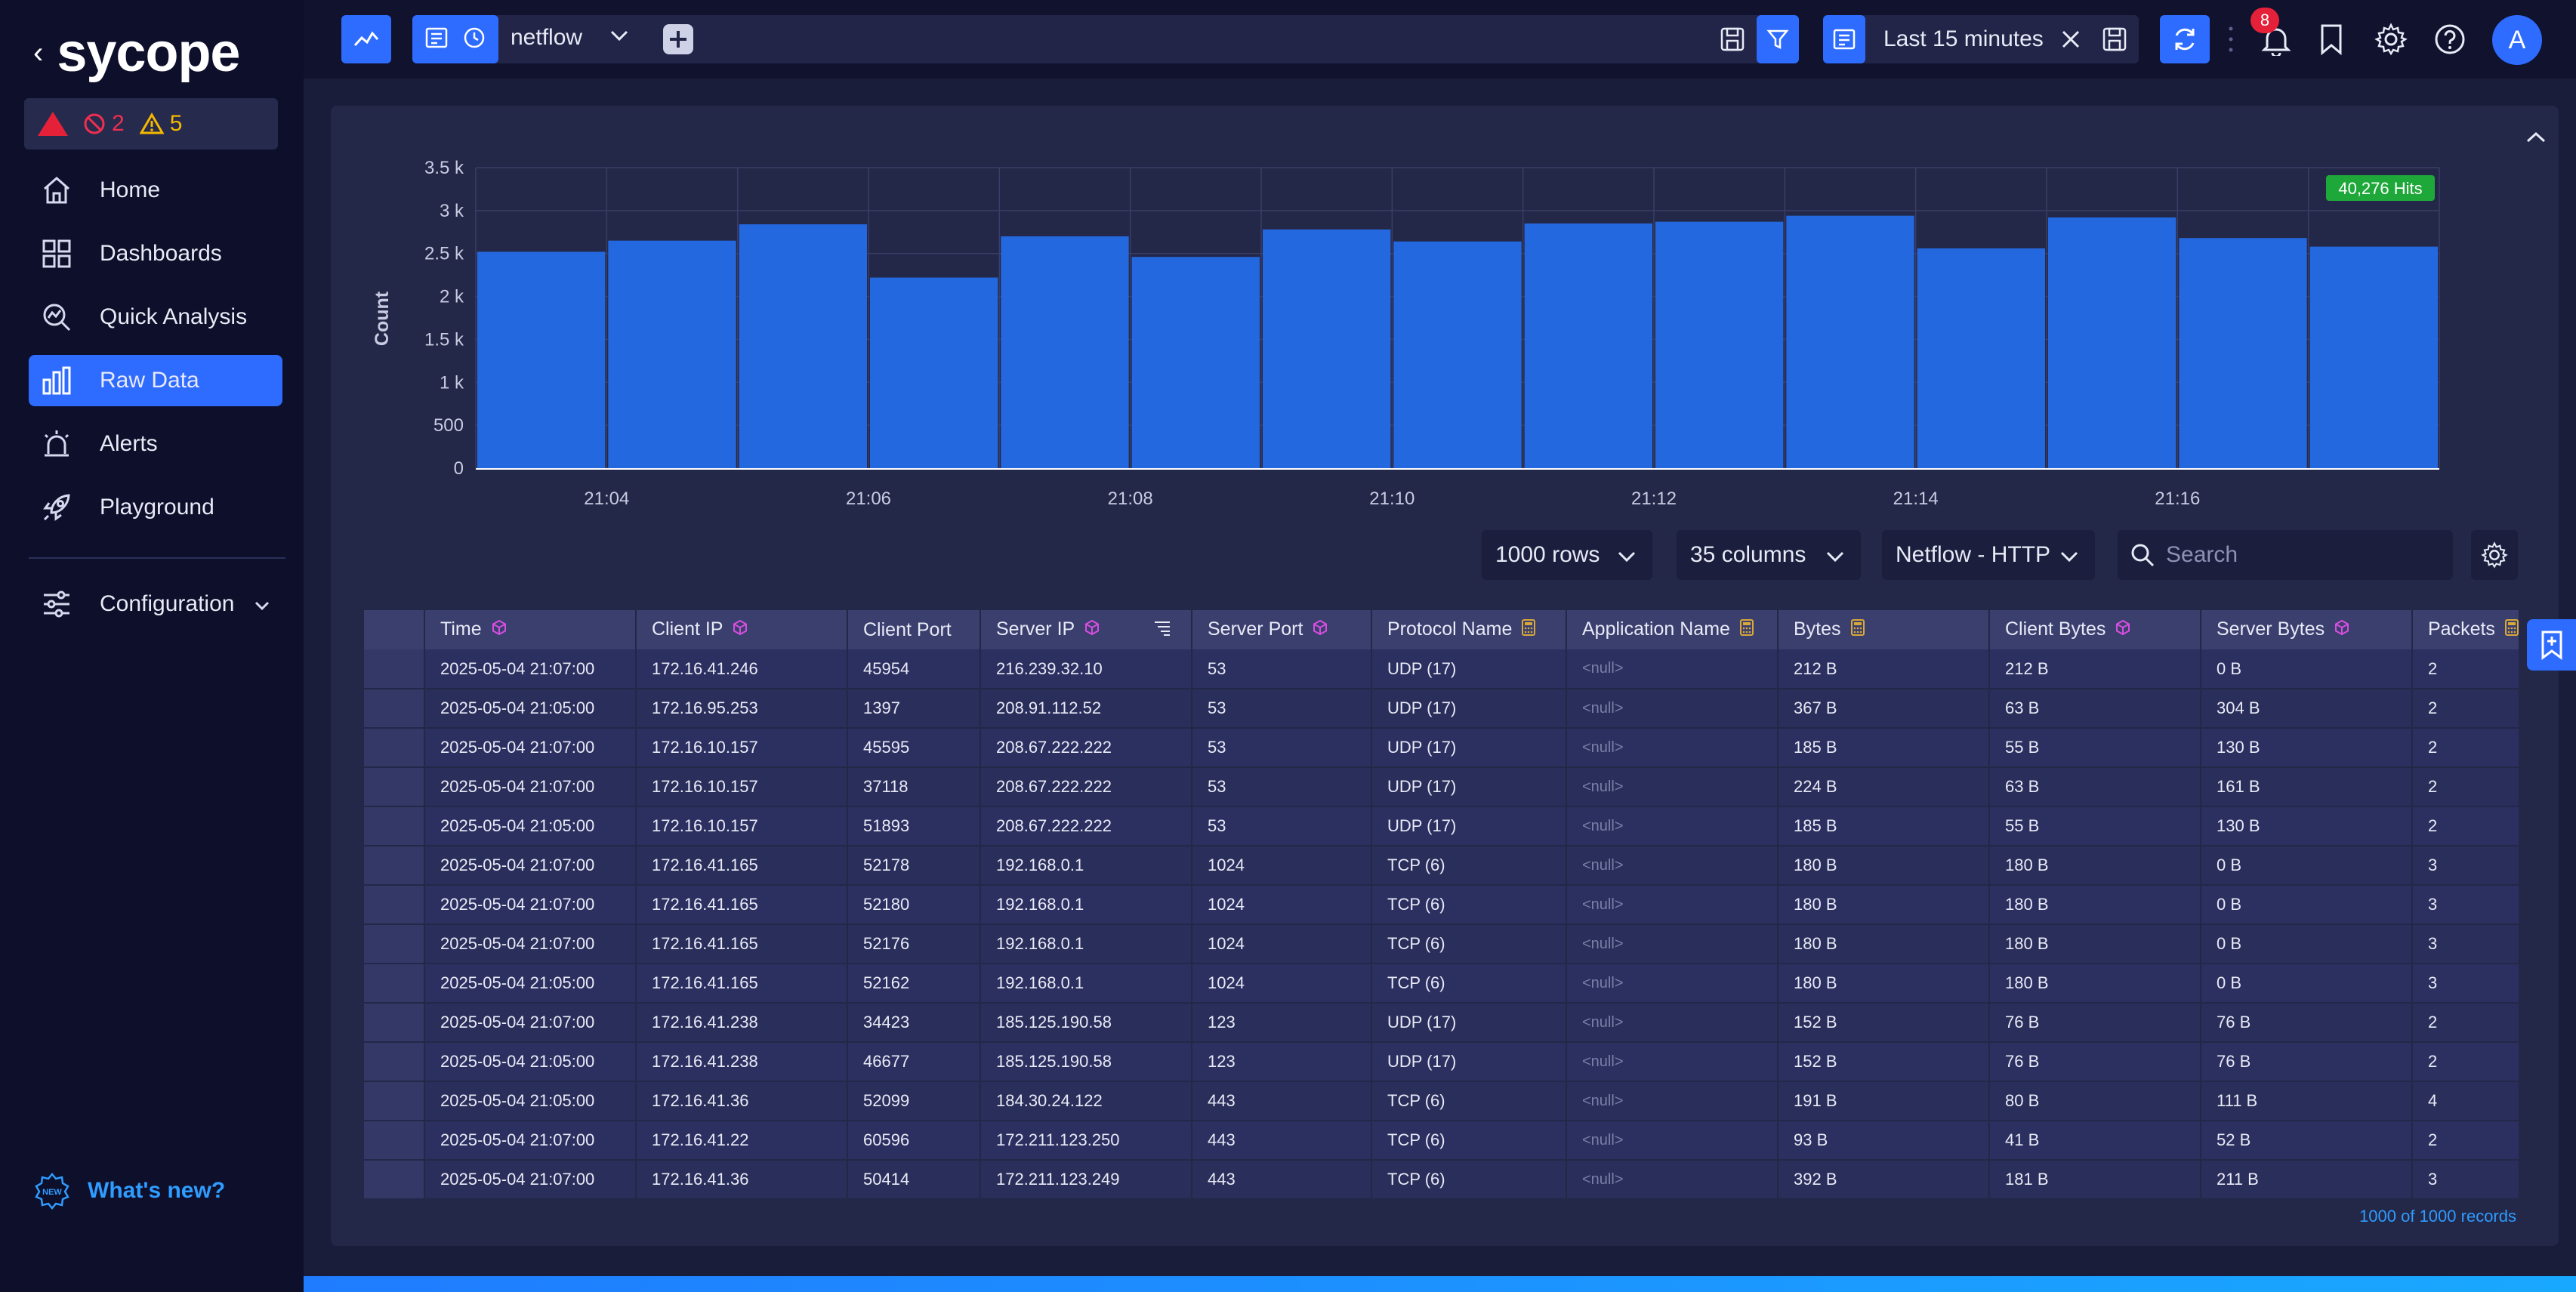 The image size is (2576, 1292). Describe the element at coordinates (160, 124) in the screenshot. I see `warning-alerts: 5` at that location.